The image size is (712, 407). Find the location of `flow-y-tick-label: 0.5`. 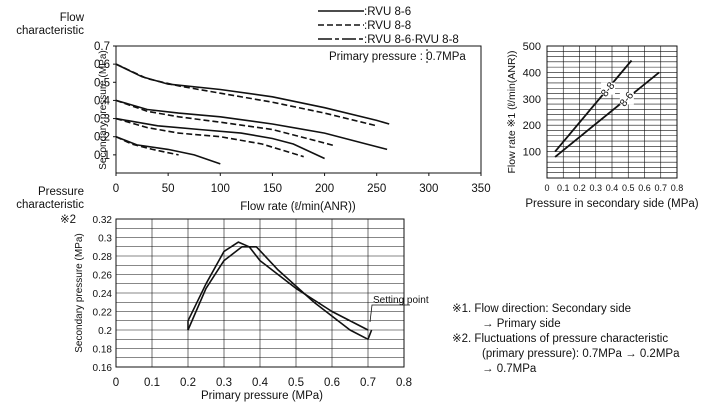

flow-y-tick-label: 0.5 is located at coordinates (102, 83).